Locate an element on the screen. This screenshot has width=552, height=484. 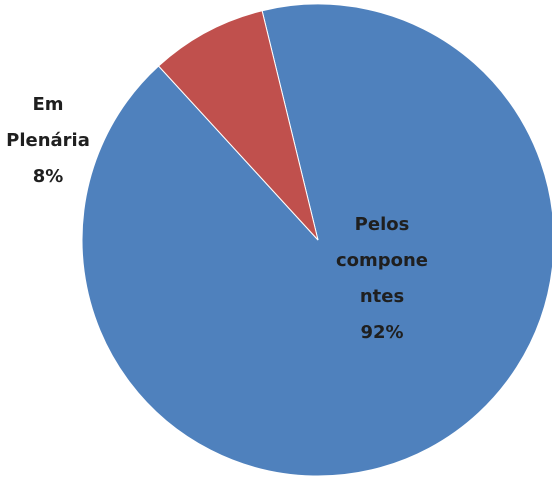
slice-label-em-plenaria: Em Plenária 8% is located at coordinates (48, 140).